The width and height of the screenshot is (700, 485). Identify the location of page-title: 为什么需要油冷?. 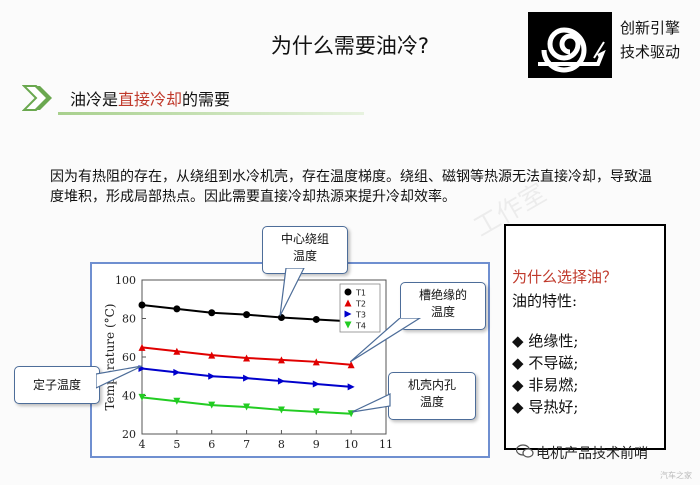
(350, 46).